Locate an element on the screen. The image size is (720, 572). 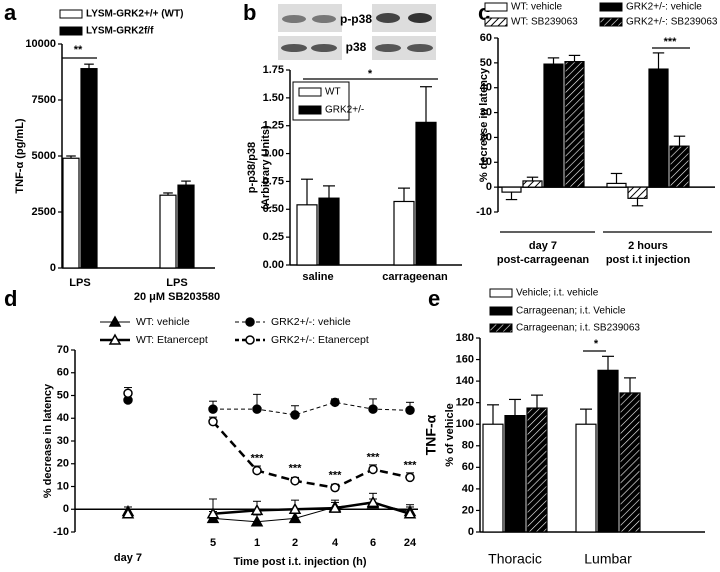
y-tick-label: 140 is located at coordinates (465, 381).